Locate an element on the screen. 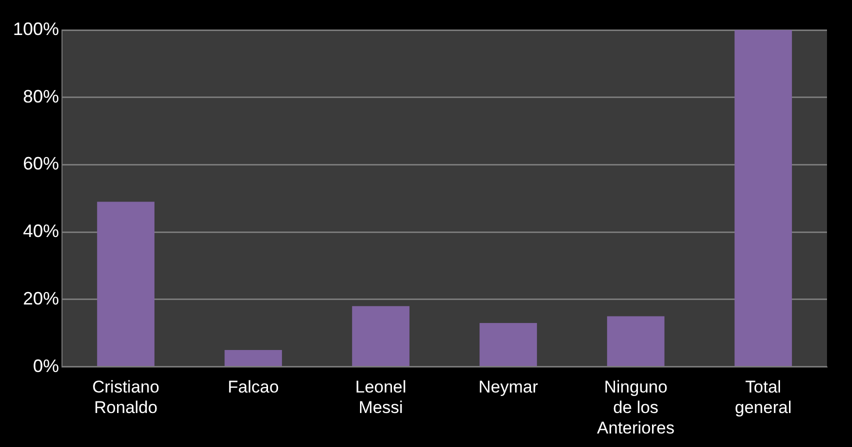 This screenshot has height=447, width=852. y-tick-label: 20% is located at coordinates (41, 298).